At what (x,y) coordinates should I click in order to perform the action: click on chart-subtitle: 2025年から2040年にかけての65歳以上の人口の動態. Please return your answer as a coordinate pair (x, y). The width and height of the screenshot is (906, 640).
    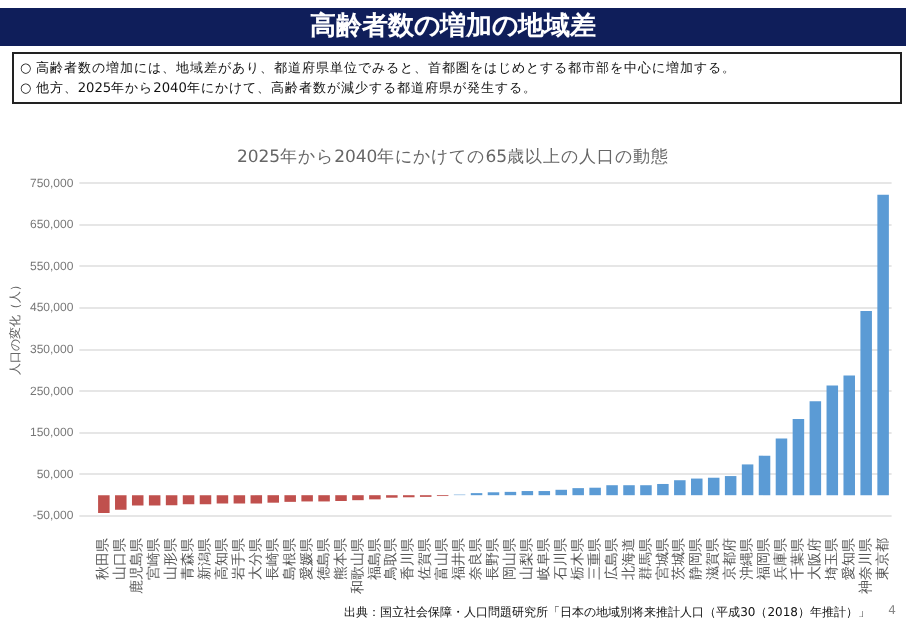
    Looking at the image, I should click on (453, 158).